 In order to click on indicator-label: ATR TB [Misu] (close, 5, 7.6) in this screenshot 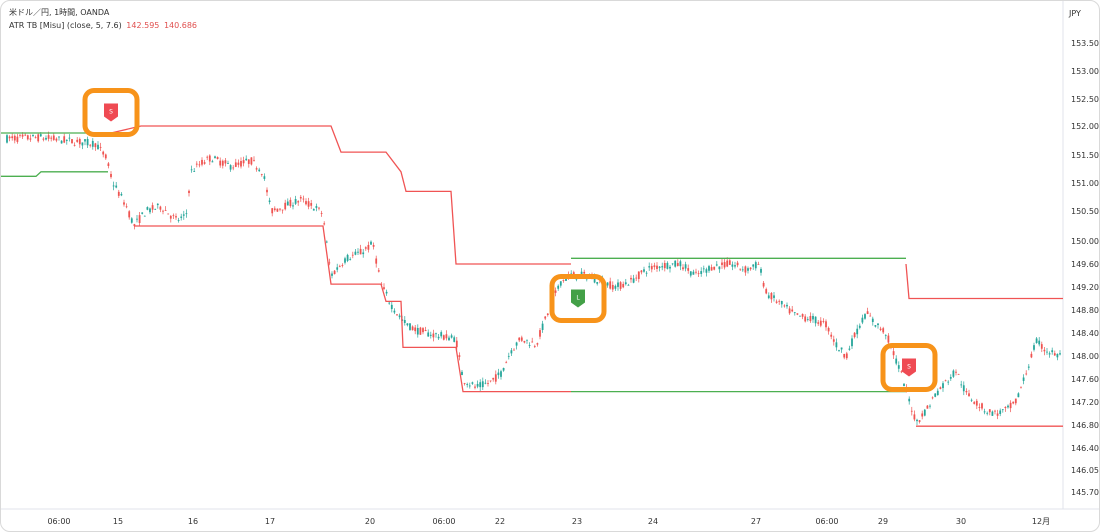, I will do `click(65, 25)`.